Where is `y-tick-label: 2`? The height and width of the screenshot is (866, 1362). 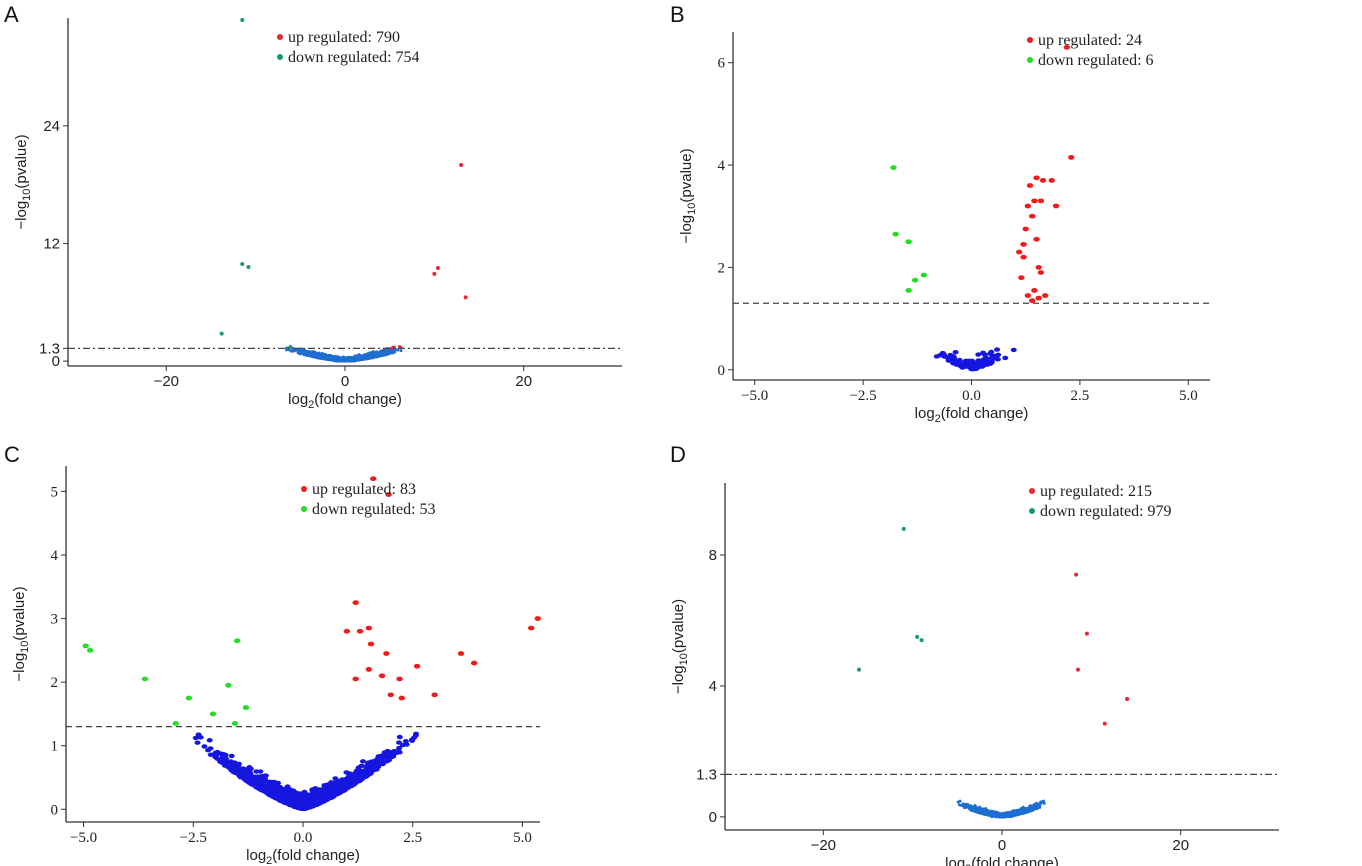 y-tick-label: 2 is located at coordinates (55, 683).